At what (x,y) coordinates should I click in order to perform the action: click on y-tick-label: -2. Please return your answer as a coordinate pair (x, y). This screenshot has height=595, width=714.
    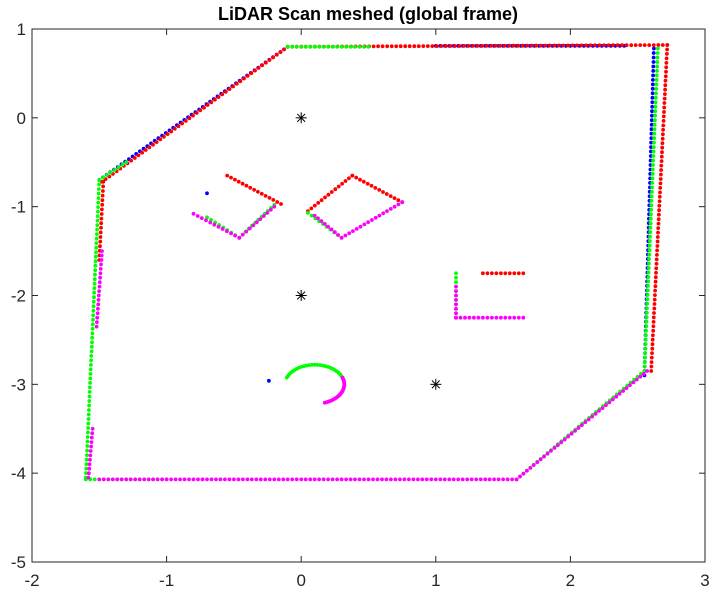
    Looking at the image, I should click on (18, 296).